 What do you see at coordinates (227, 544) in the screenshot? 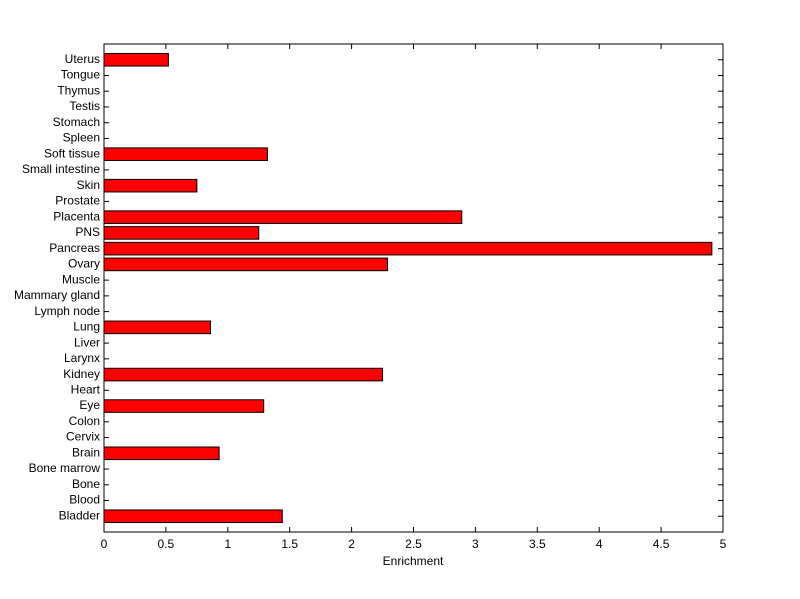
I see `x-tick-label: 1` at bounding box center [227, 544].